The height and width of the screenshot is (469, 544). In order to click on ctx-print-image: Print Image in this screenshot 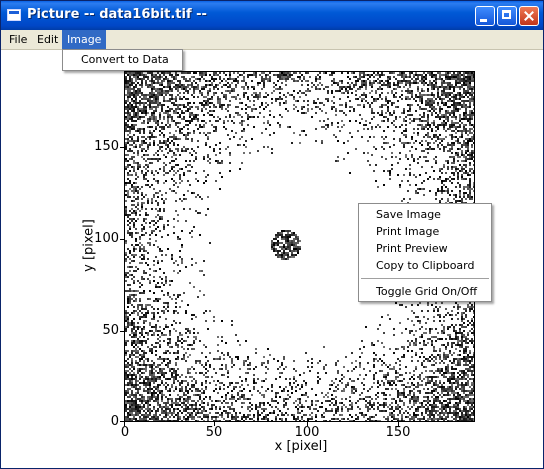, I will do `click(408, 231)`.